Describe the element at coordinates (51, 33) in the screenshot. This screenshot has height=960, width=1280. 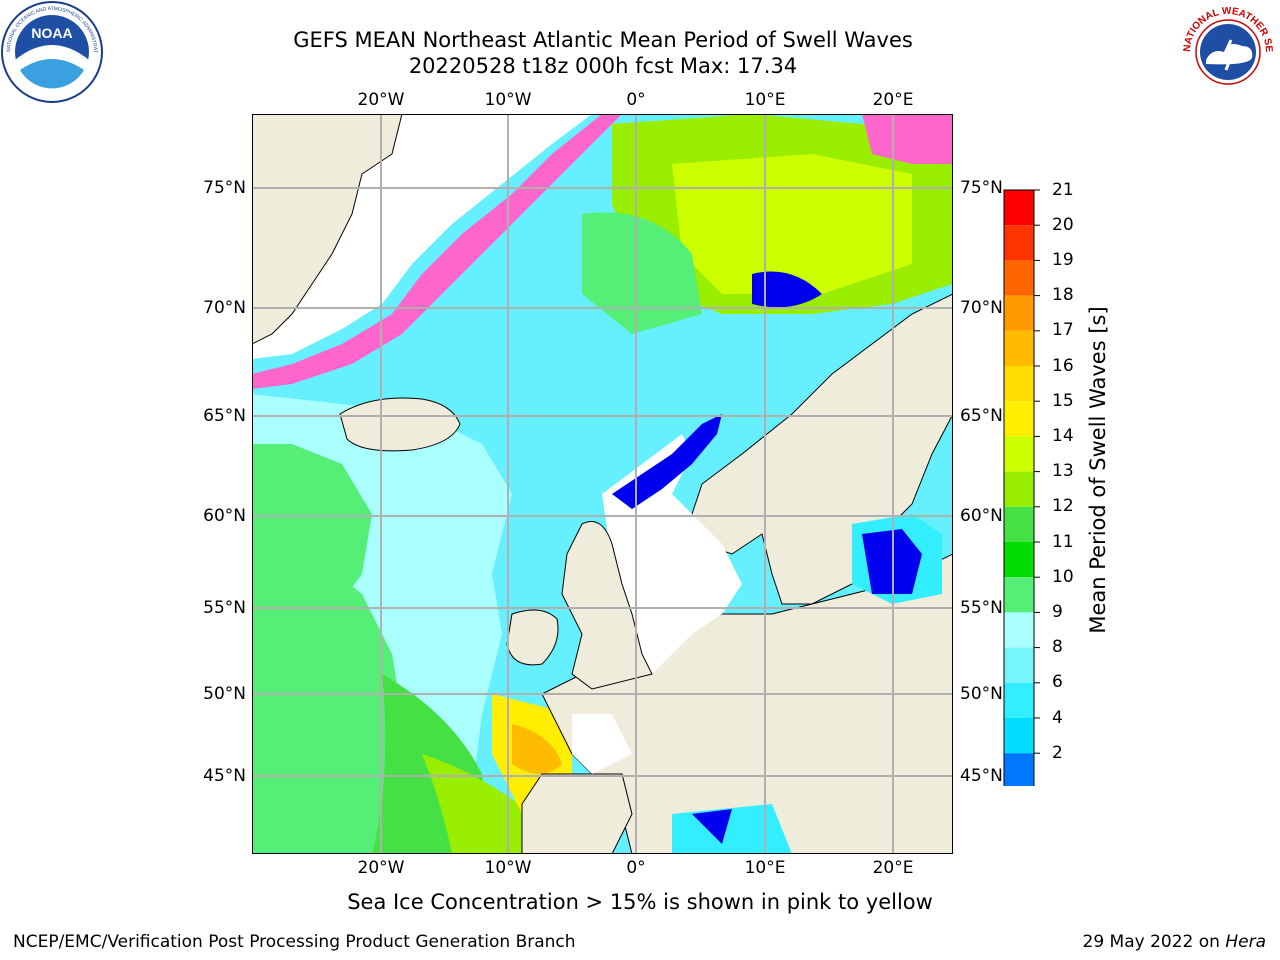
I see `svg-text: NOAA` at that location.